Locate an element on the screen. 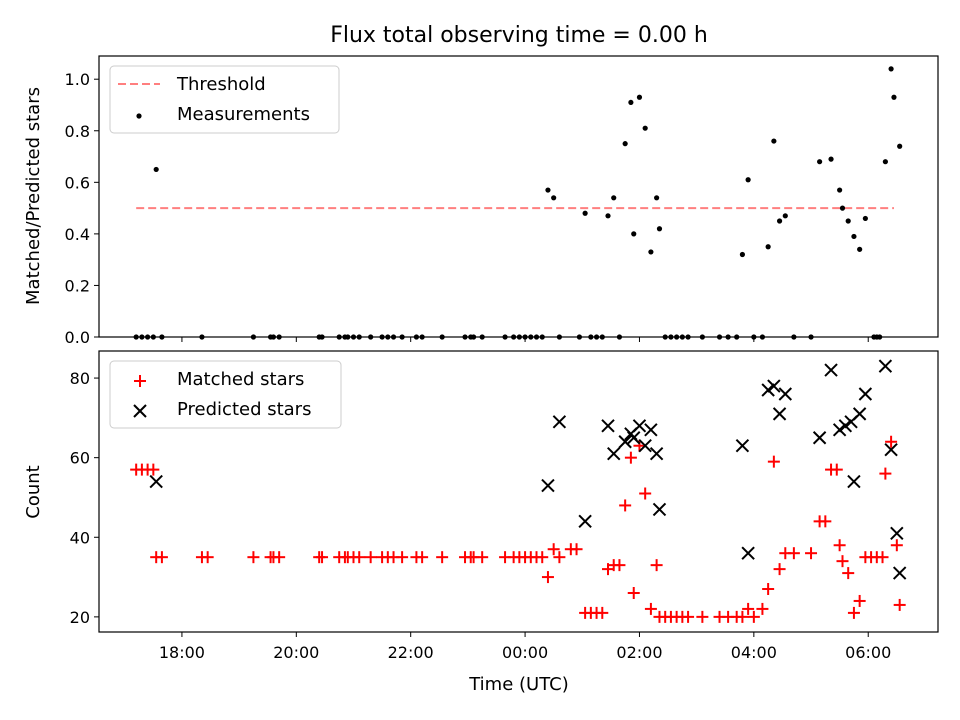 Image resolution: width=960 pixels, height=720 pixels. x-tick-label: 02:00 is located at coordinates (639, 652).